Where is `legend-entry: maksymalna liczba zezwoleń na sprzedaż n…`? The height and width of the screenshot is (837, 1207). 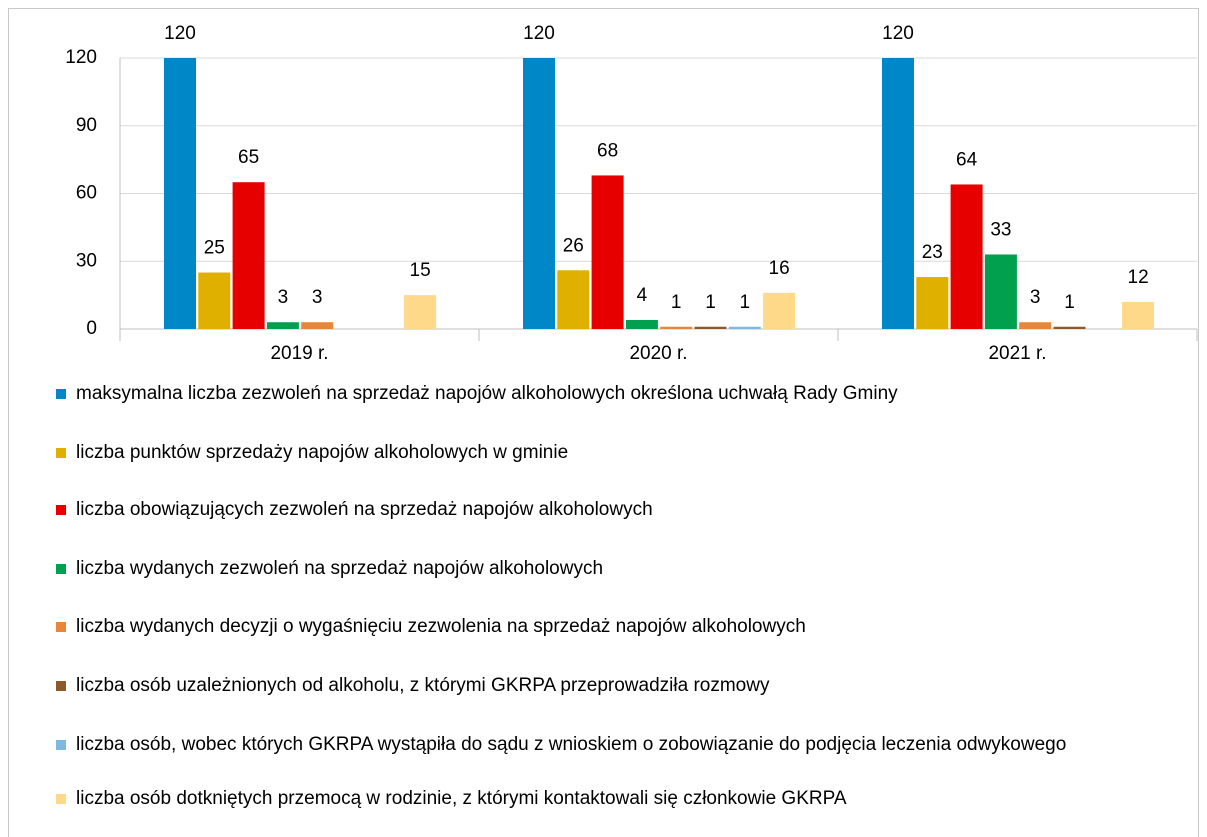
legend-entry: maksymalna liczba zezwoleń na sprzedaż n… is located at coordinates (621, 394).